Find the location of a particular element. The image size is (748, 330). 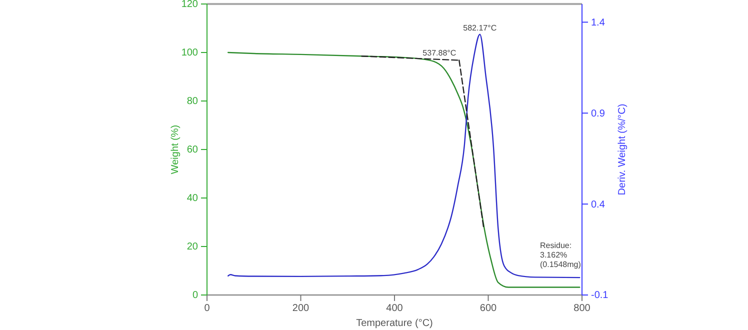

annotation: Residue: 3.162% (0.1548mg) is located at coordinates (561, 255).